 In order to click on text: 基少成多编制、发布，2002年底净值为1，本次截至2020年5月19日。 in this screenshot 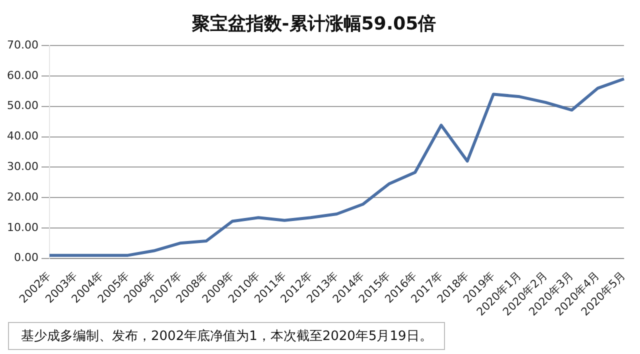, I will do `click(227, 336)`.